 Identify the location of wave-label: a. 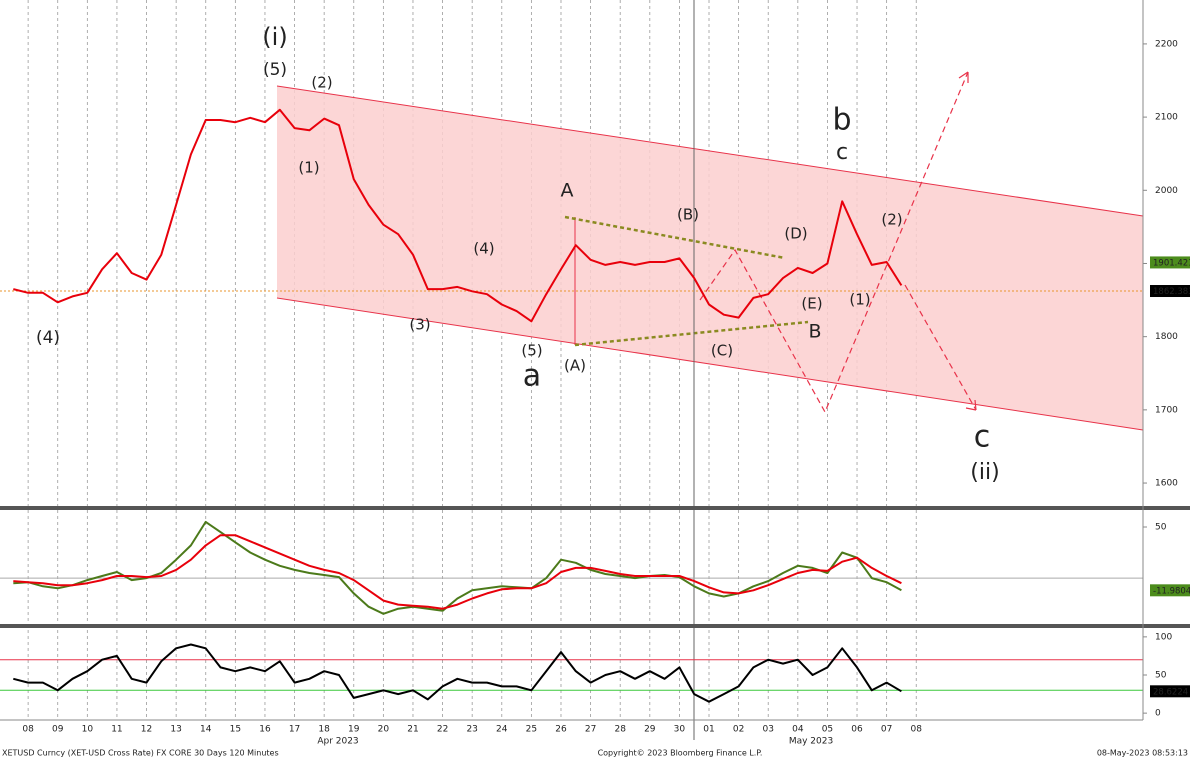
(532, 376).